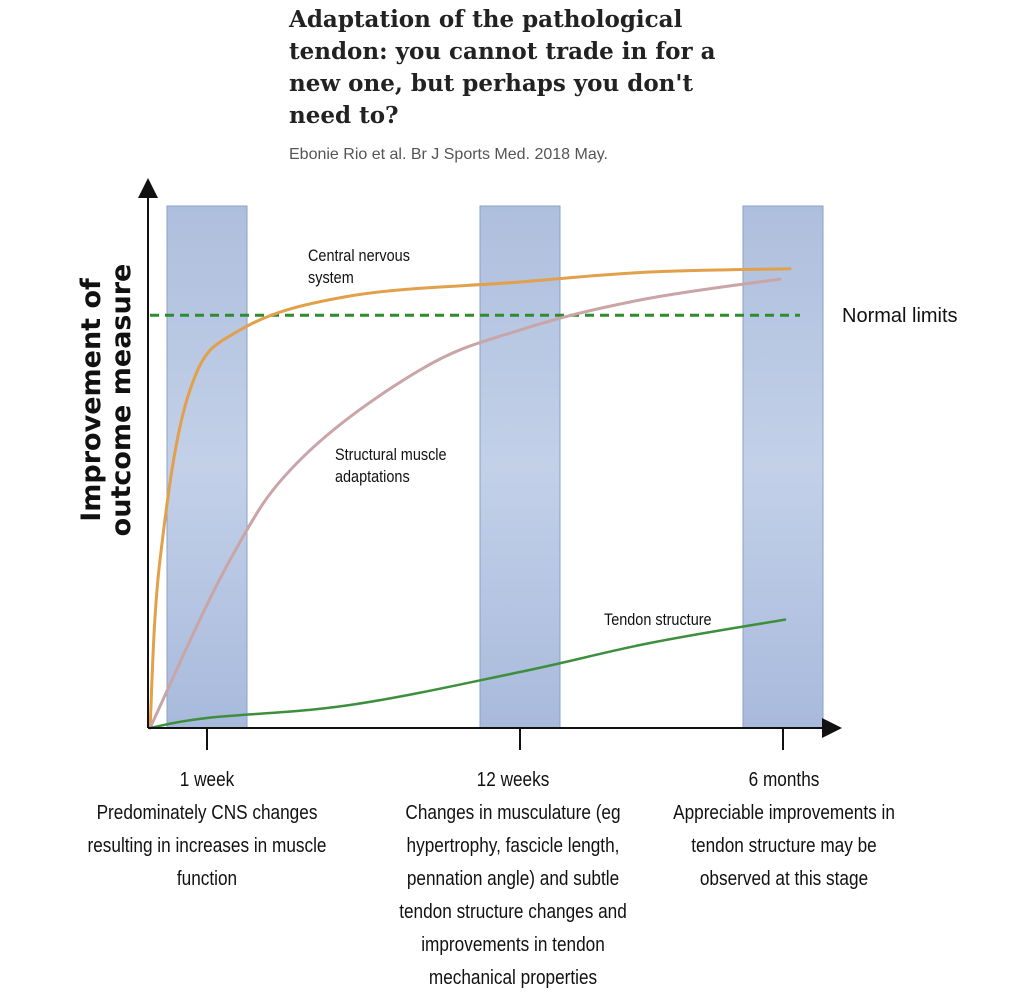 This screenshot has height=1008, width=1024. I want to click on tick-label: 12 weeks, so click(513, 780).